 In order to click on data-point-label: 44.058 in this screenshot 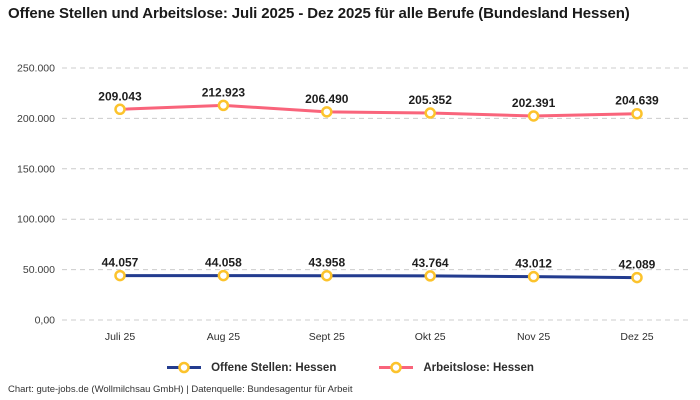, I will do `click(223, 263)`.